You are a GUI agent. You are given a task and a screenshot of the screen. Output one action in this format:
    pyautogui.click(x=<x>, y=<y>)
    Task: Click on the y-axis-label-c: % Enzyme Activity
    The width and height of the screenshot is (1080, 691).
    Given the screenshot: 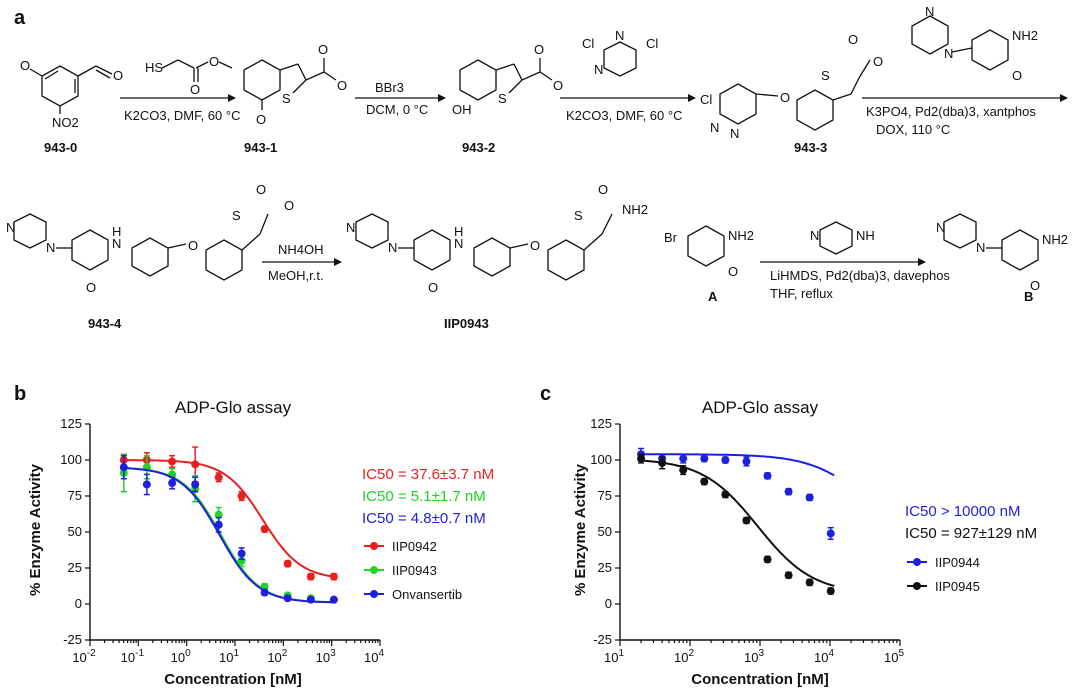 What is the action you would take?
    pyautogui.click(x=580, y=529)
    